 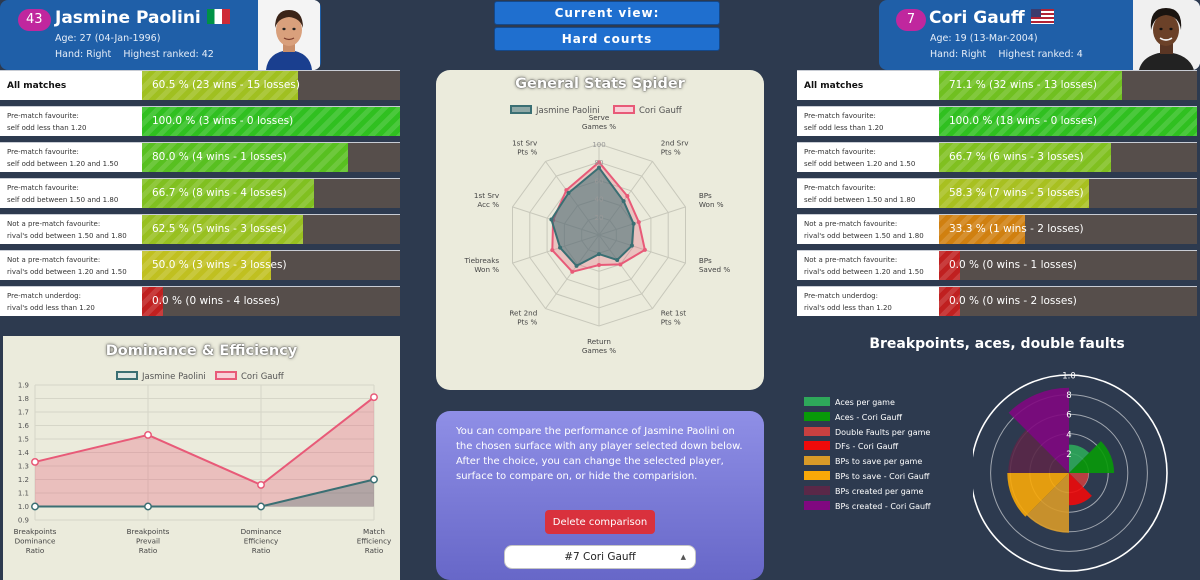 What do you see at coordinates (865, 402) in the screenshot?
I see `polar-legend-label: Aces per game` at bounding box center [865, 402].